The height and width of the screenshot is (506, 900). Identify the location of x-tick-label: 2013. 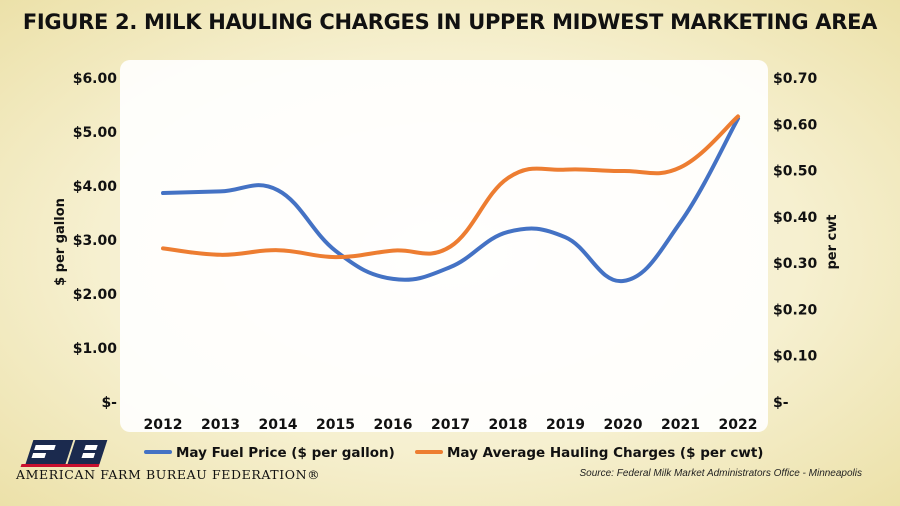
(220, 425).